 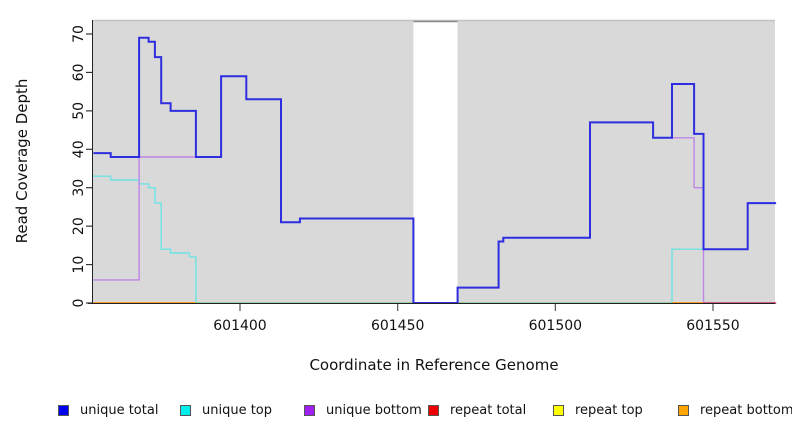 I want to click on y-tick-label: 0, so click(x=79, y=303).